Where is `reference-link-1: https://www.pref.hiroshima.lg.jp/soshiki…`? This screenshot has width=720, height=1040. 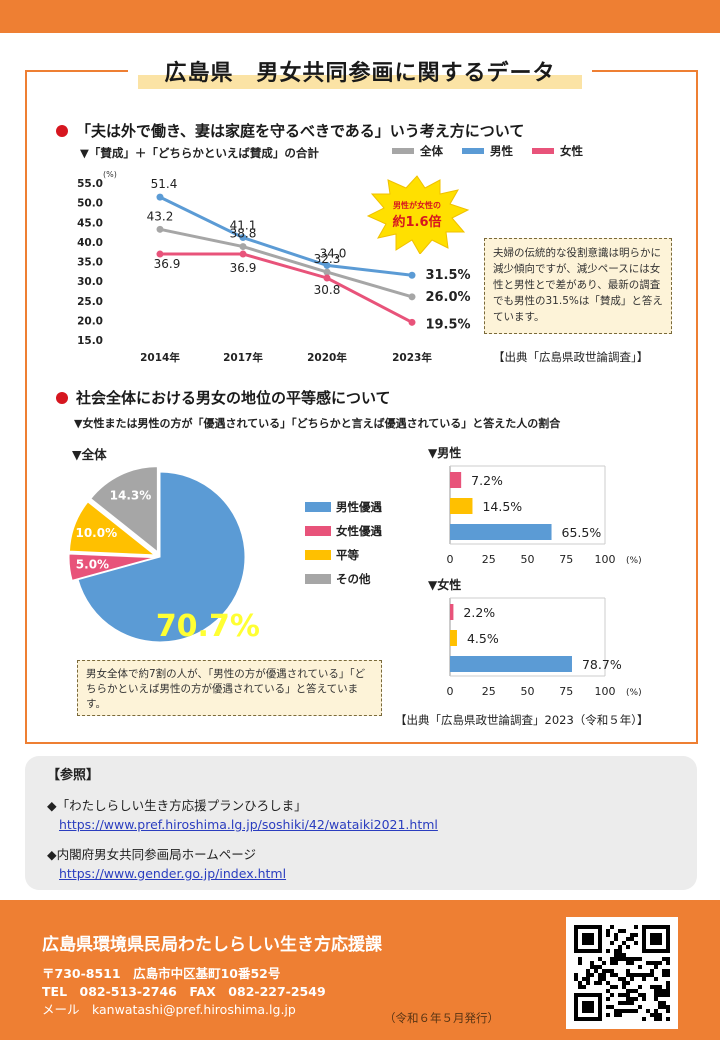 reference-link-1: https://www.pref.hiroshima.lg.jp/soshiki… is located at coordinates (248, 824).